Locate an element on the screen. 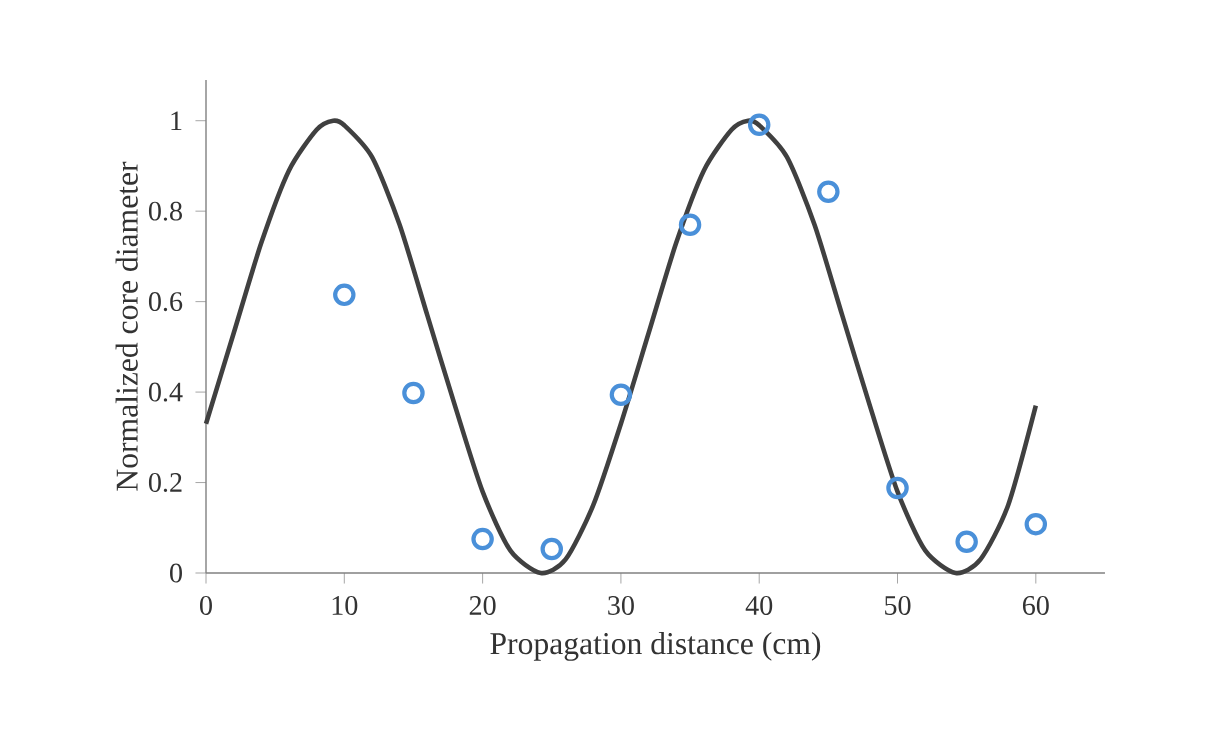 This screenshot has width=1211, height=729. y-tick-label: 0.8 is located at coordinates (165, 211).